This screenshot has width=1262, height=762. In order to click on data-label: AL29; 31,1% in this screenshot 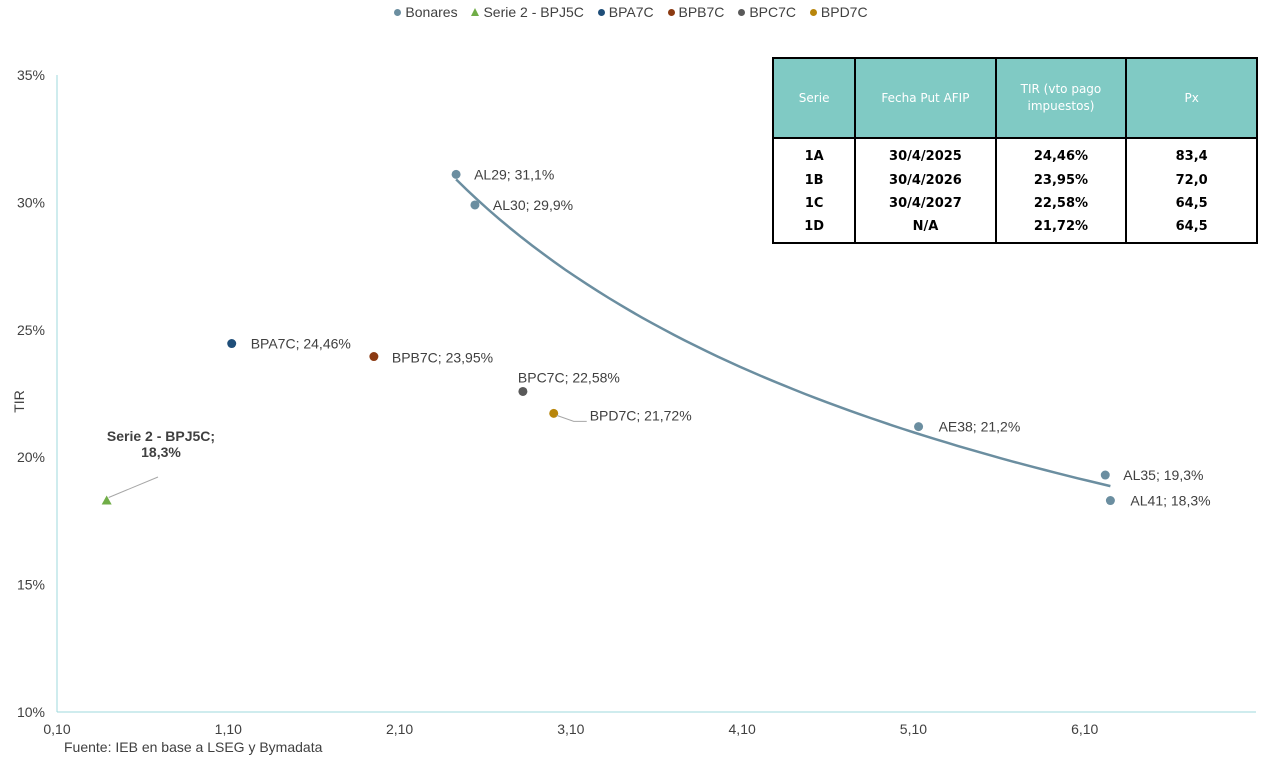, I will do `click(514, 174)`.